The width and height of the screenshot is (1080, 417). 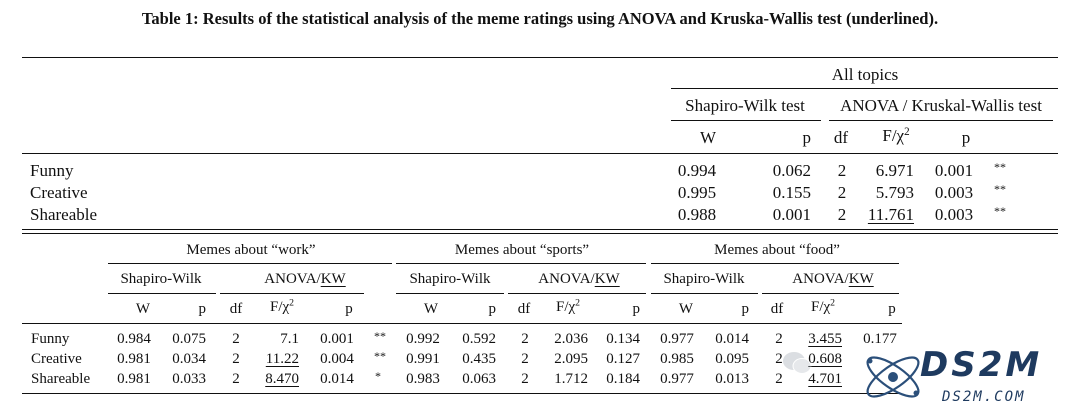 I want to click on sw-header-underline, so click(x=746, y=120).